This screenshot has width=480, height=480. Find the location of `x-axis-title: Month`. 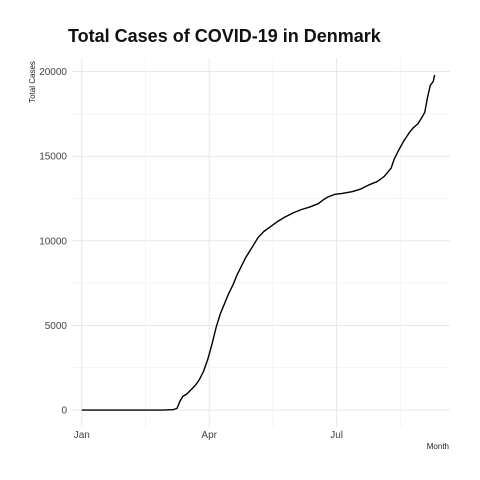

x-axis-title: Month is located at coordinates (438, 446).